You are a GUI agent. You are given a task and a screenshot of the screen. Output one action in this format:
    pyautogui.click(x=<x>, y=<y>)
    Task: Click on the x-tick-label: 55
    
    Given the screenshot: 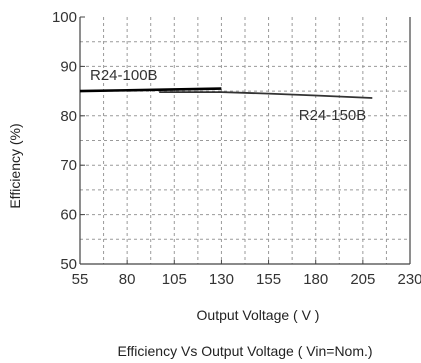 What is the action you would take?
    pyautogui.click(x=80, y=279)
    